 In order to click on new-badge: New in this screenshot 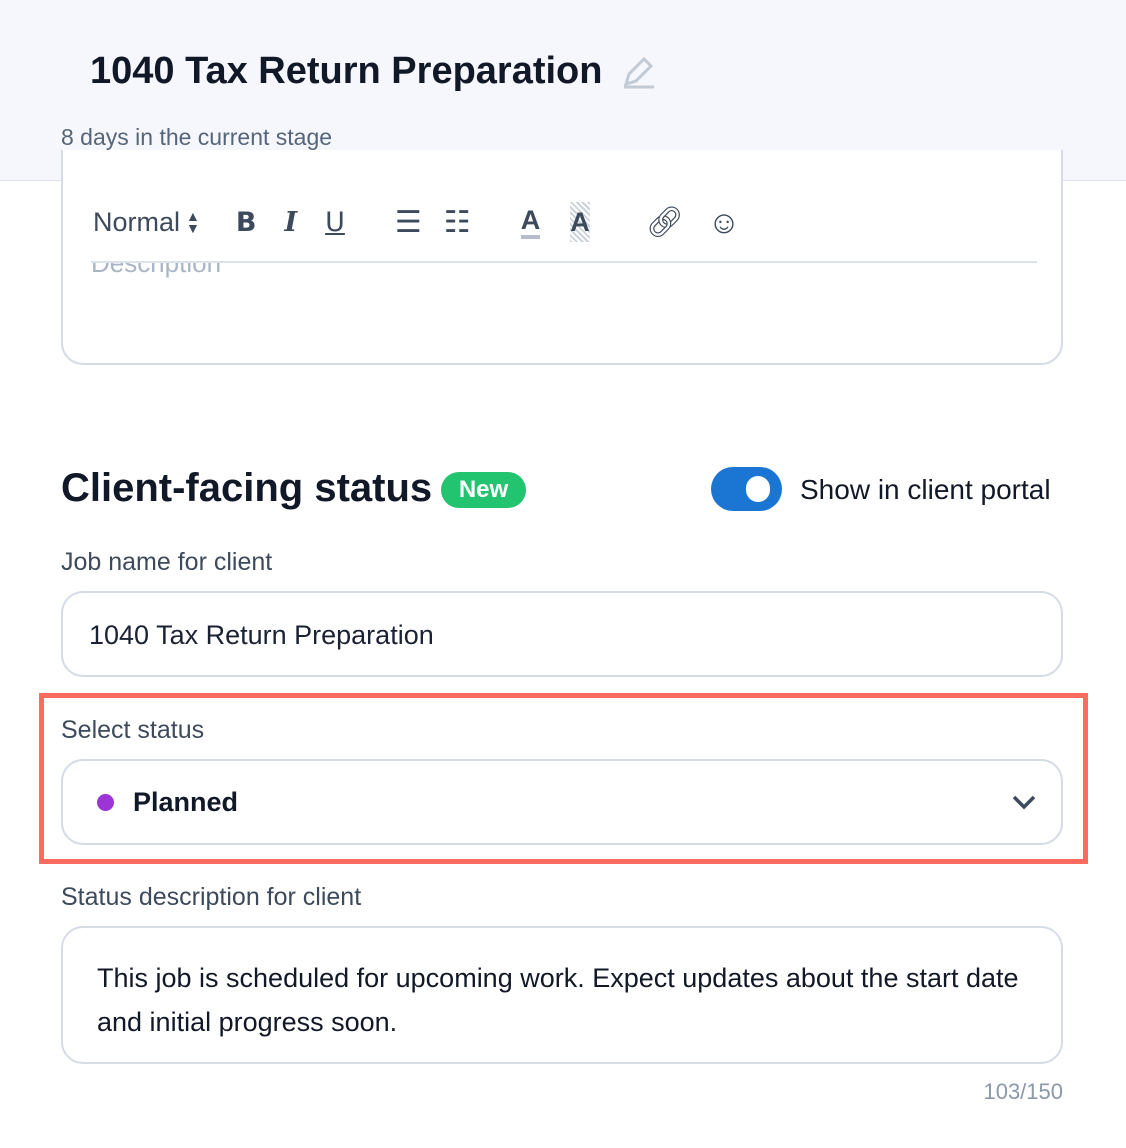, I will do `click(483, 490)`.